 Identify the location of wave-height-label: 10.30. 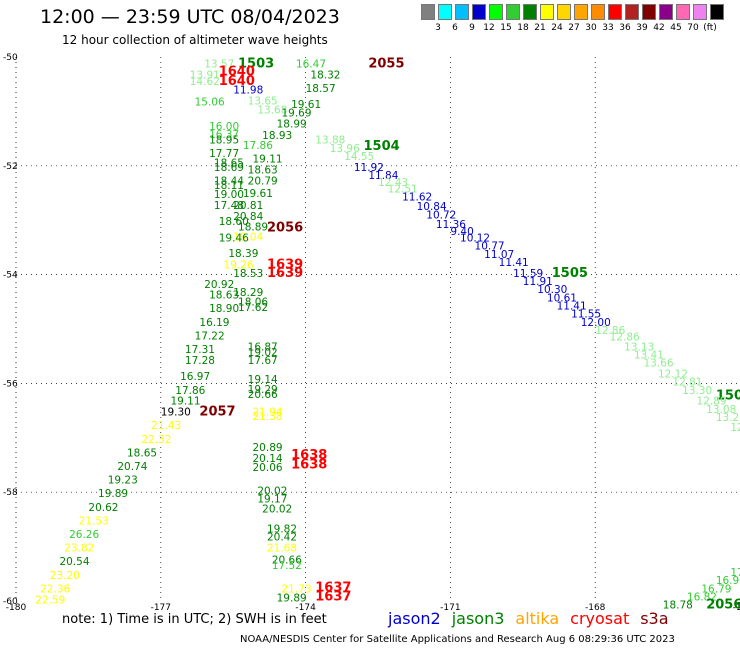
(552, 290).